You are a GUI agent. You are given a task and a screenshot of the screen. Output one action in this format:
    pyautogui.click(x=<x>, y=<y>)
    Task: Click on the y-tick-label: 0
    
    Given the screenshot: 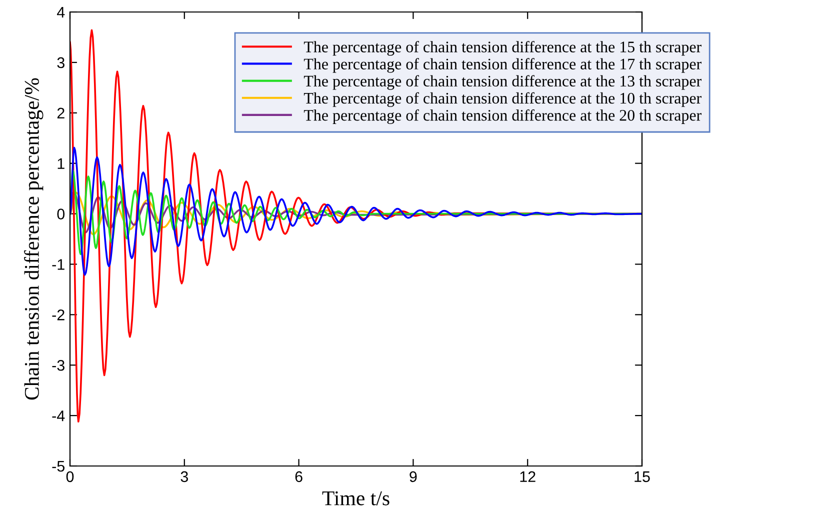 What is the action you would take?
    pyautogui.click(x=61, y=214)
    